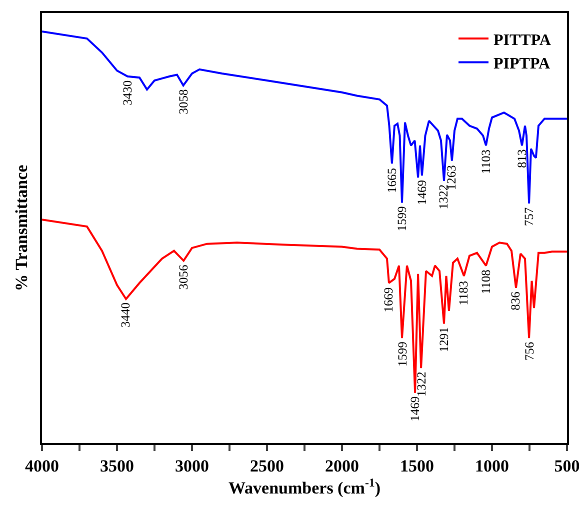 Image resolution: width=587 pixels, height=509 pixels. I want to click on x-tick-label: 3000, so click(192, 466).